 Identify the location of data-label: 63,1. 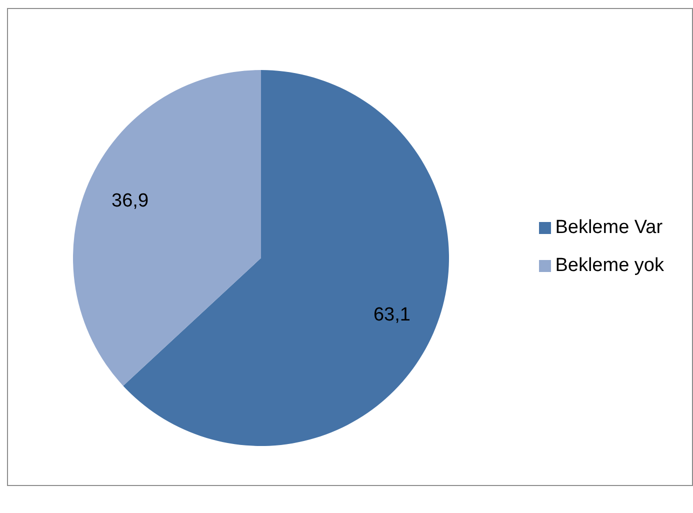
(391, 315).